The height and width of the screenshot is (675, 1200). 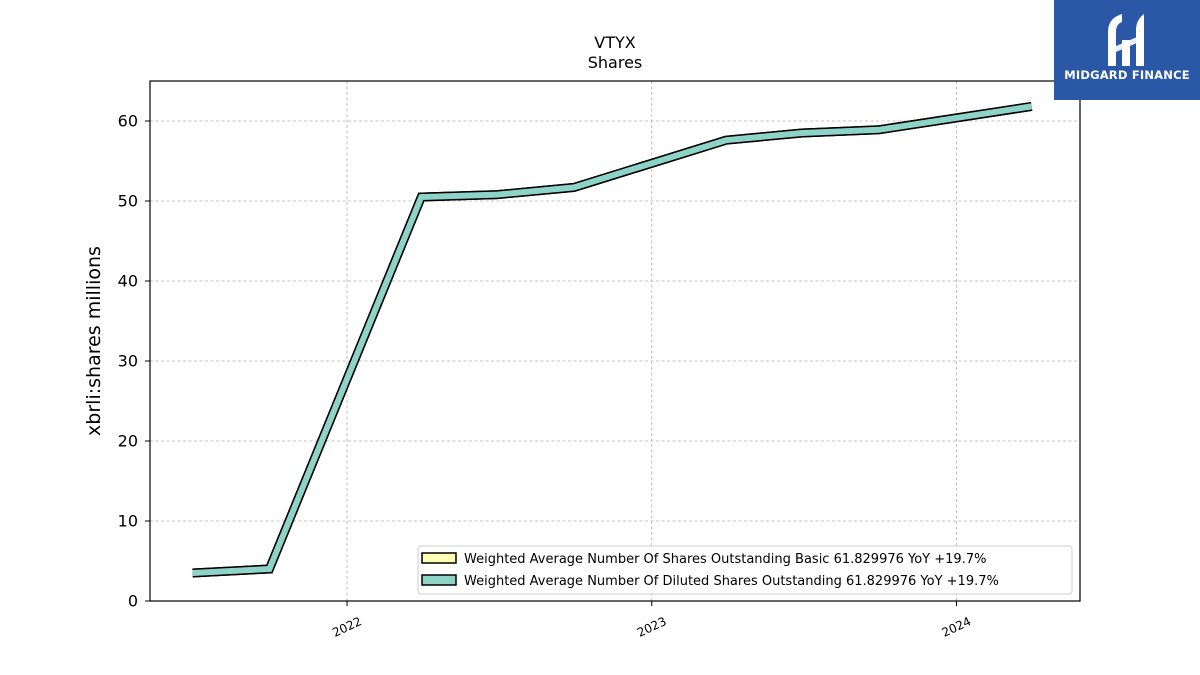 I want to click on y-axis-label: xbrli:shares millions, so click(x=94, y=341).